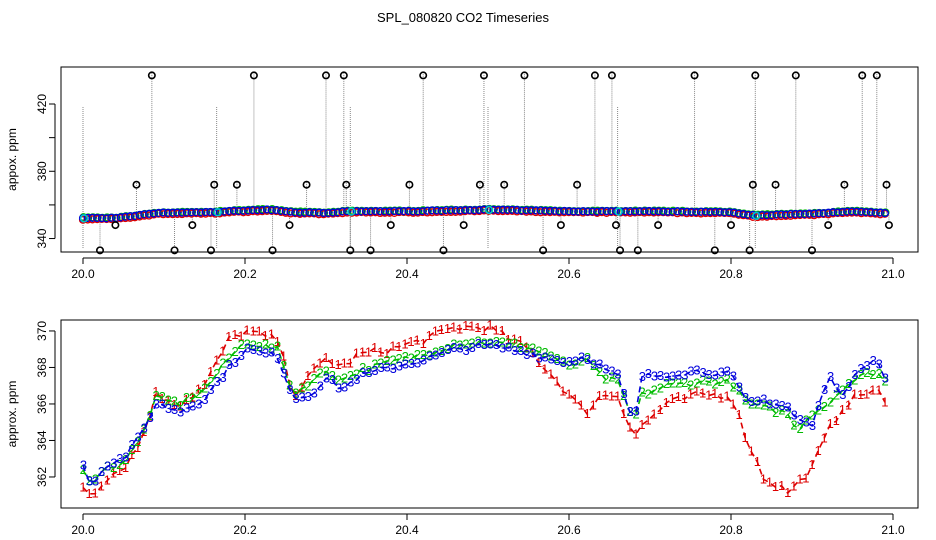 The image size is (936, 540). I want to click on chart-title: SPL_080820 CO2 Timeseries, so click(463, 17).